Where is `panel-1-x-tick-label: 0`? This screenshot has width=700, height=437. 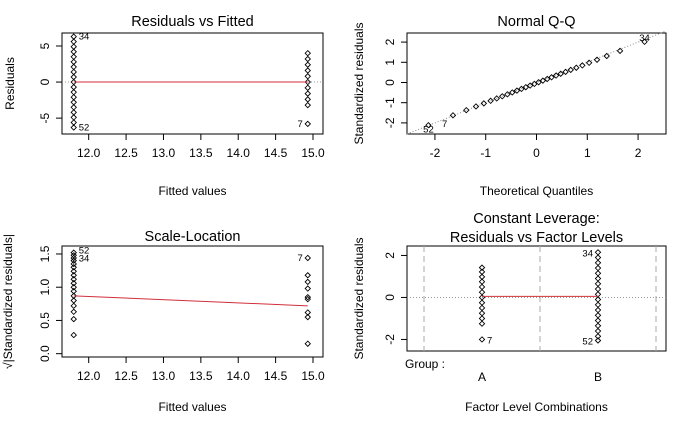 panel-1-x-tick-label: 0 is located at coordinates (536, 153).